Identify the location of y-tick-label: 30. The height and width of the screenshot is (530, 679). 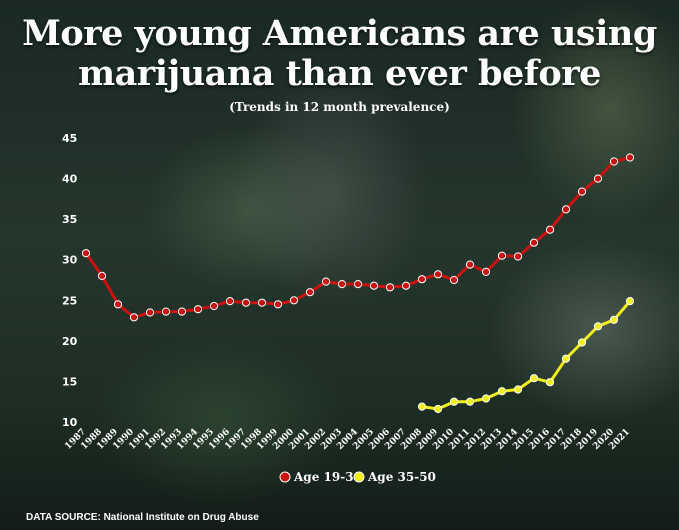
(70, 260).